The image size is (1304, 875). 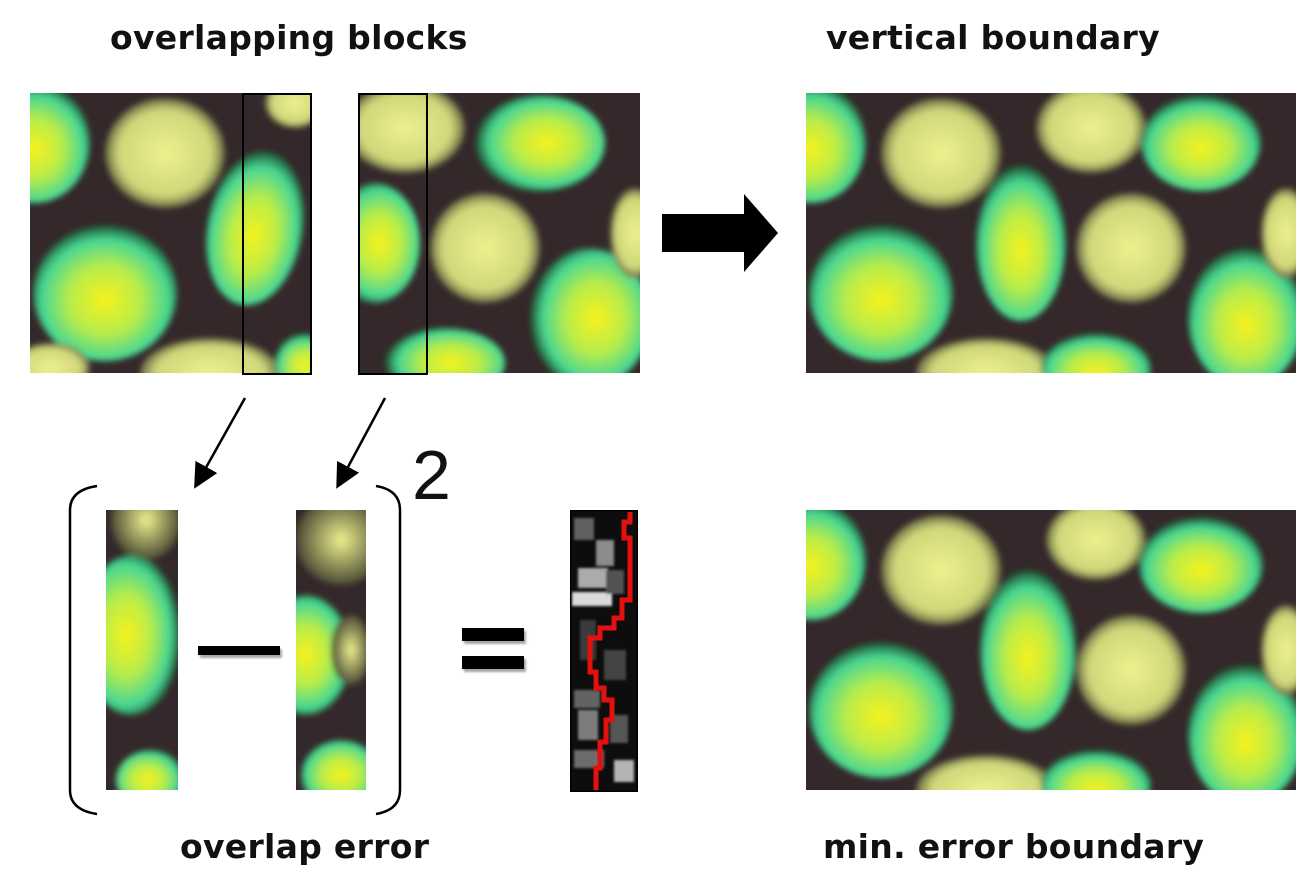 What do you see at coordinates (305, 846) in the screenshot?
I see `overlap-error-label: overlap error` at bounding box center [305, 846].